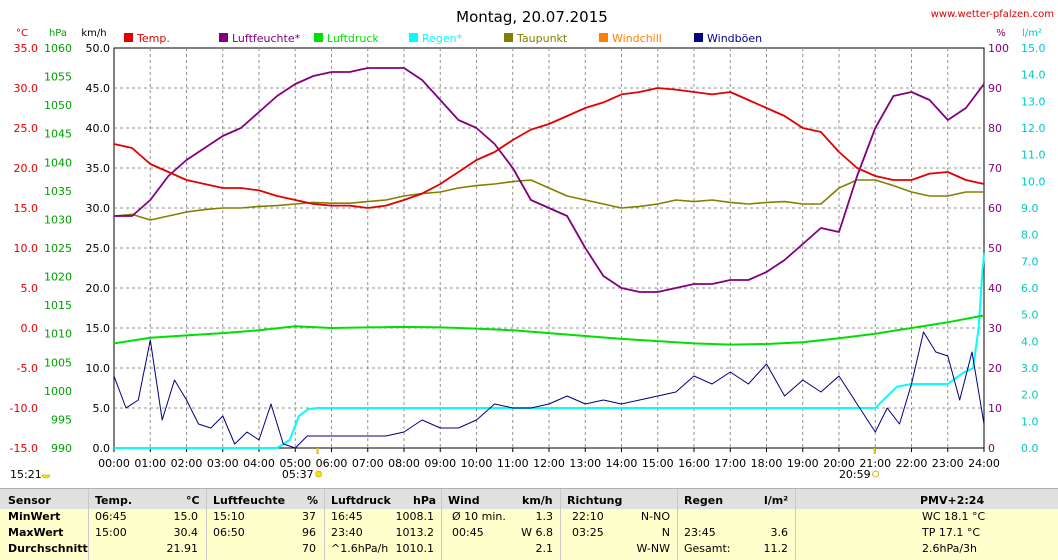 This screenshot has width=1058, height=560. I want to click on humidity-tick-label: 30, so click(995, 328).